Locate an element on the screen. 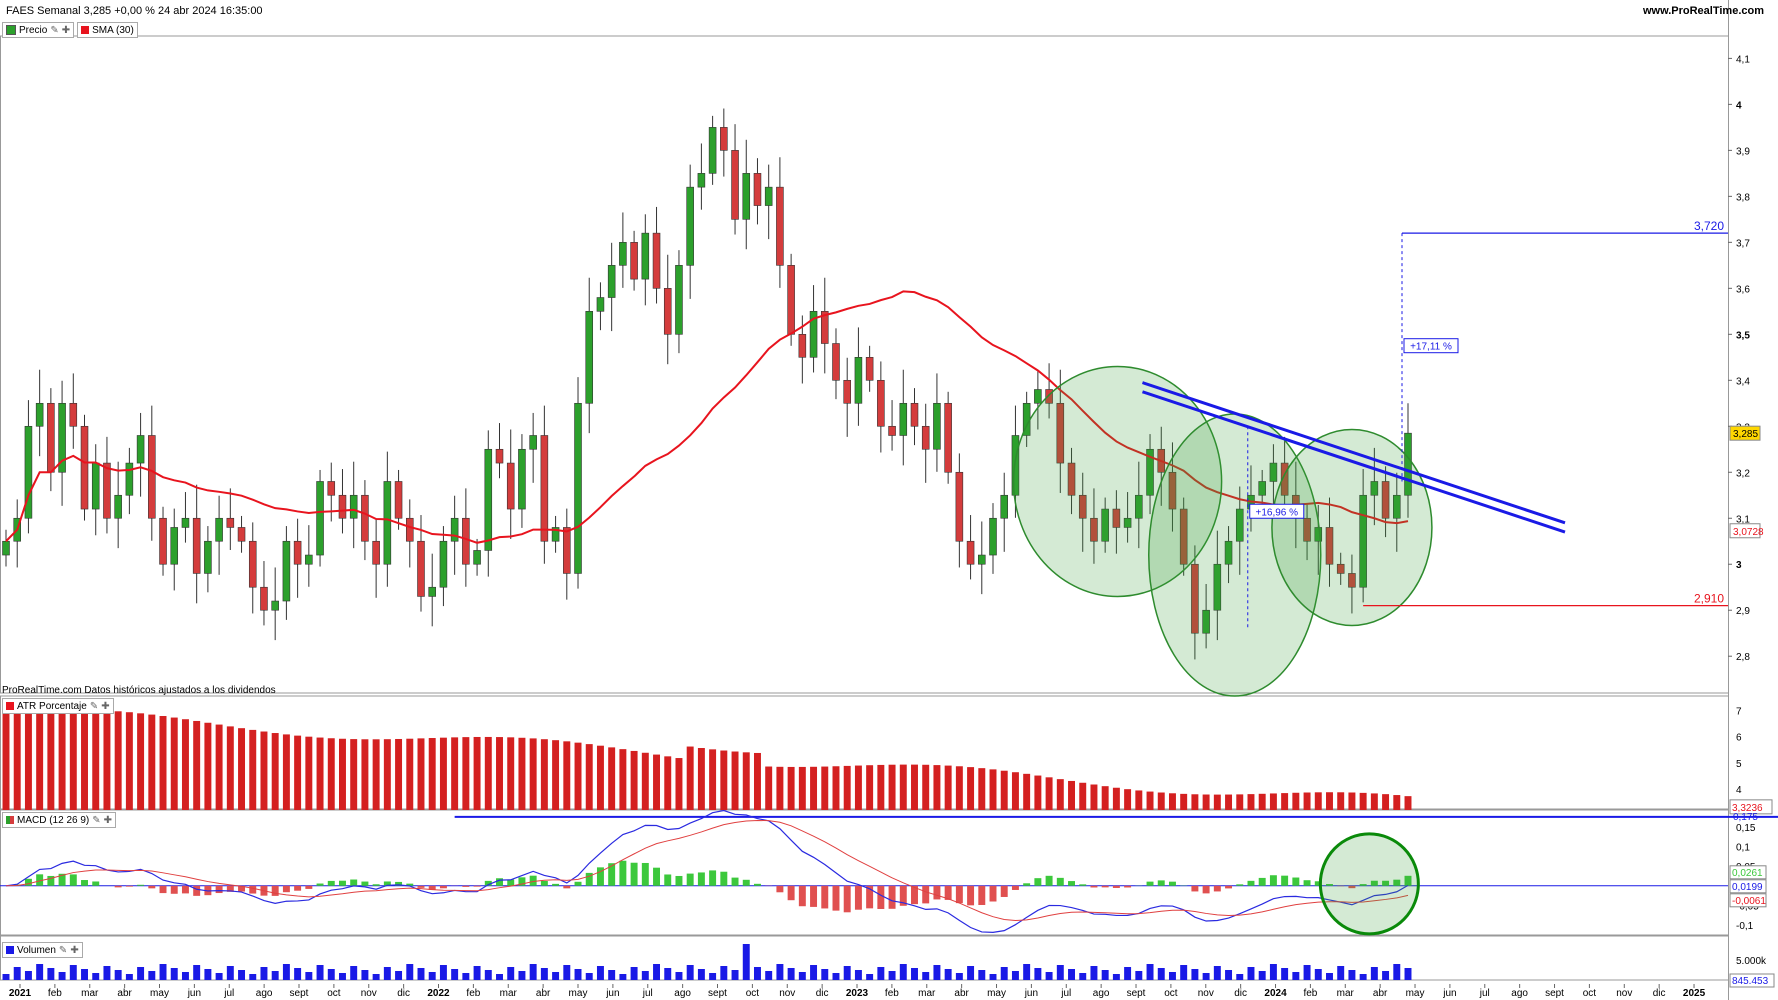 Image resolution: width=1778 pixels, height=1000 pixels. price-tag is located at coordinates (1745, 531).